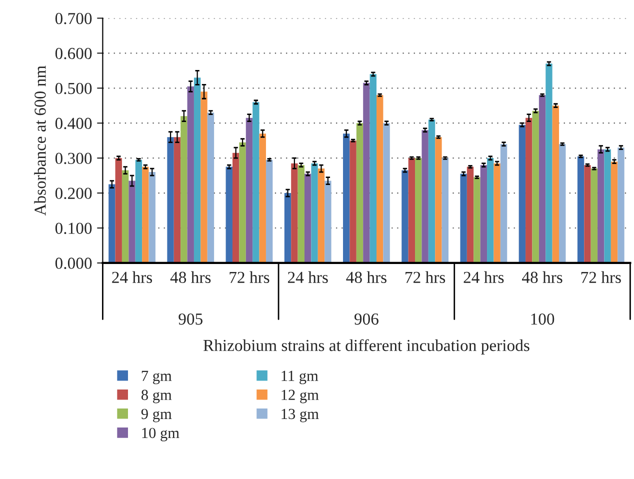  Describe the element at coordinates (40, 141) in the screenshot. I see `y-axis-title: Absorbance at 600 nm` at that location.